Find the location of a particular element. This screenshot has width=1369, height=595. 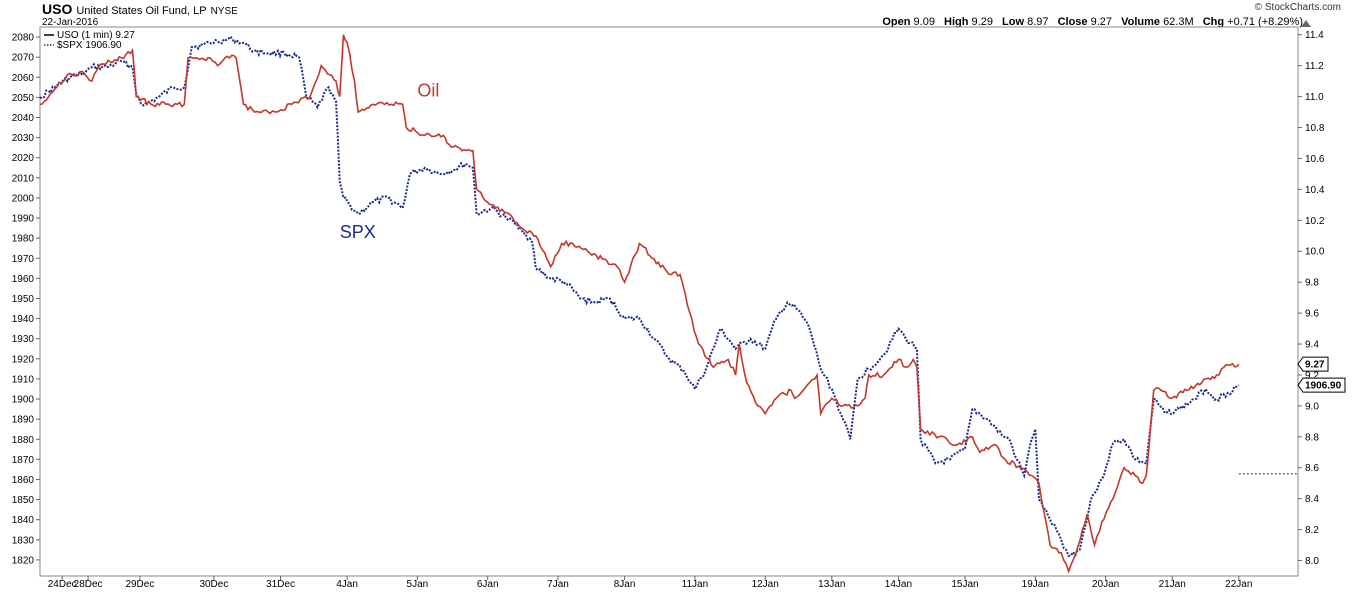

left-tick-label: 2040 is located at coordinates (23, 118).